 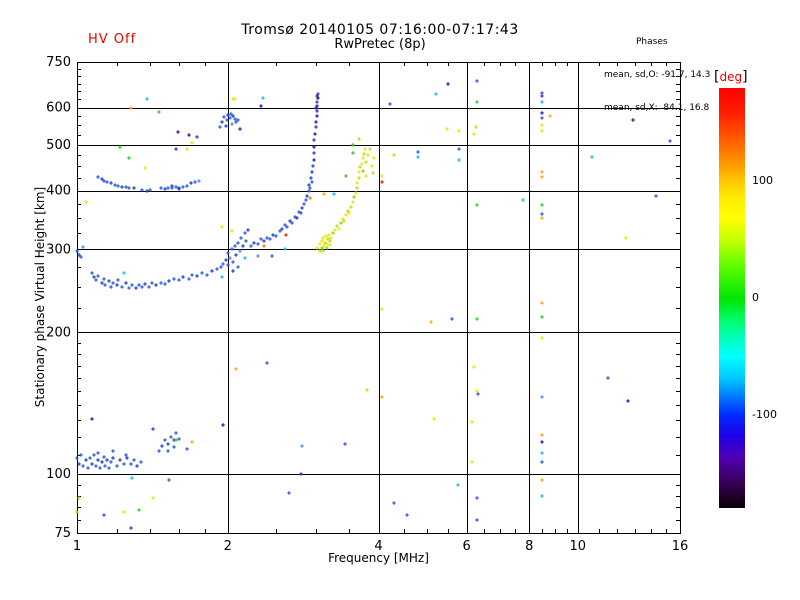 I want to click on scatter-points-O, so click(x=287, y=222).